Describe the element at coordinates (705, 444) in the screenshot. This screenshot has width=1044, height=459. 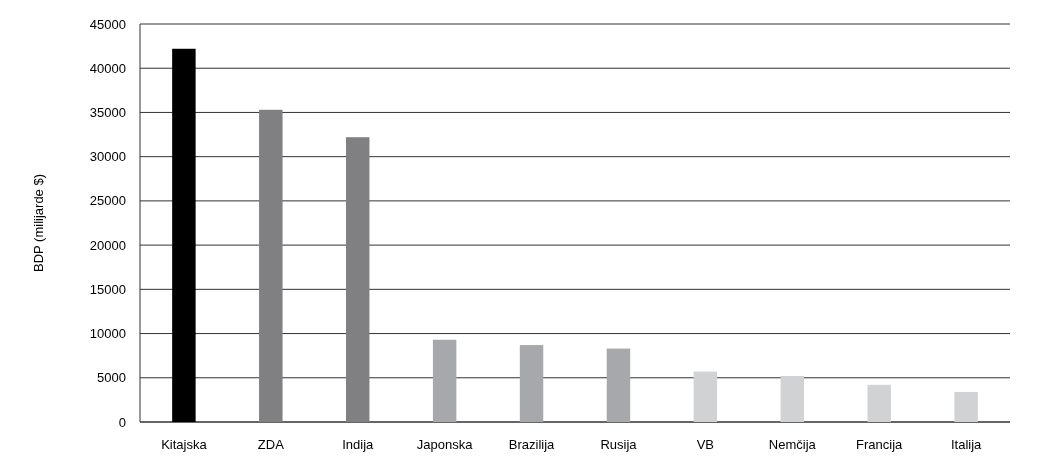
I see `x-tick-label: VB` at that location.